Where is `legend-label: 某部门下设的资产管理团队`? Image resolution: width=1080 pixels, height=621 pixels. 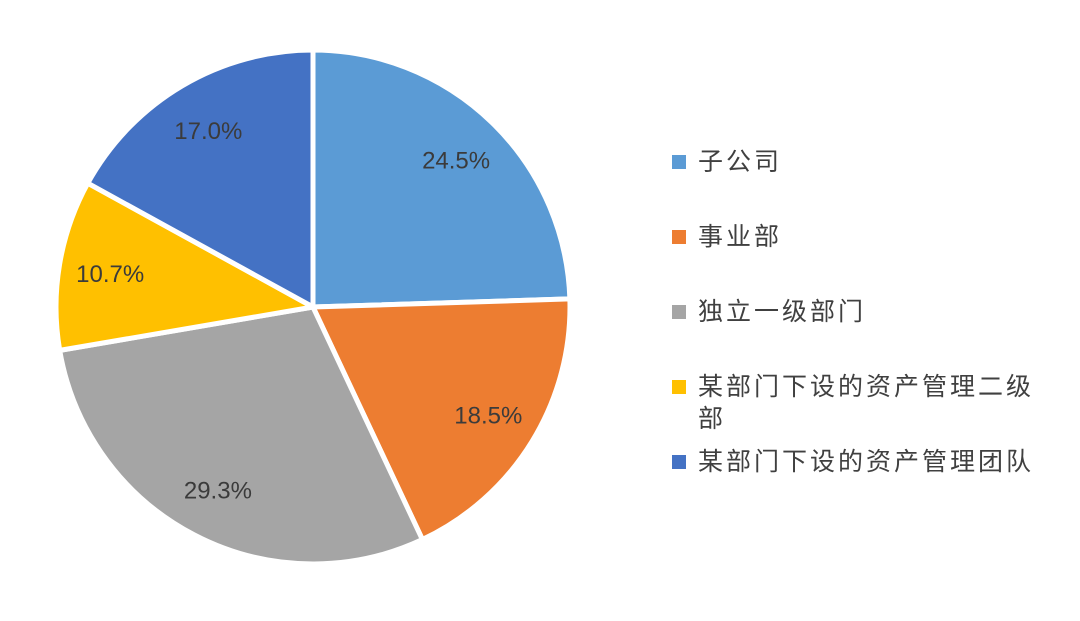 legend-label: 某部门下设的资产管理团队 is located at coordinates (866, 462).